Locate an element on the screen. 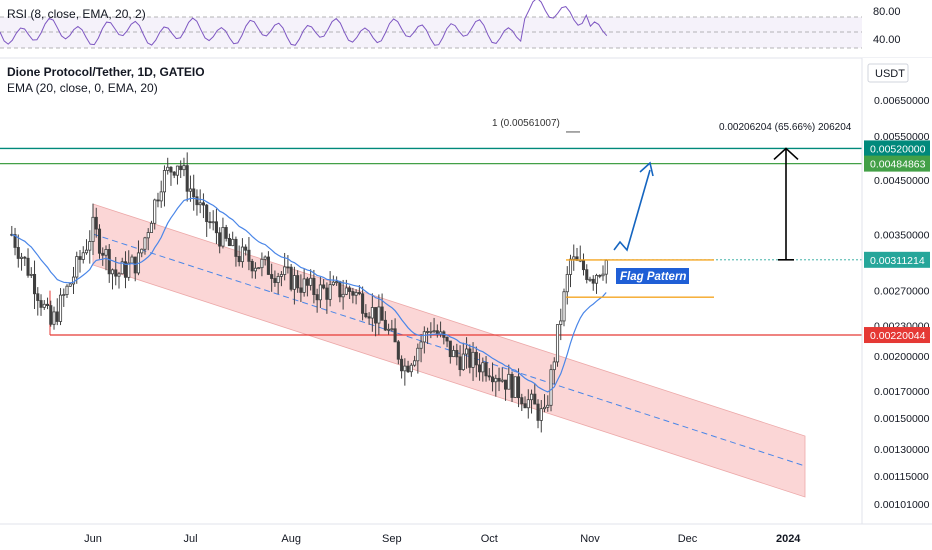 This screenshot has height=550, width=932. price-tag-label: 0.00220044 is located at coordinates (898, 336).